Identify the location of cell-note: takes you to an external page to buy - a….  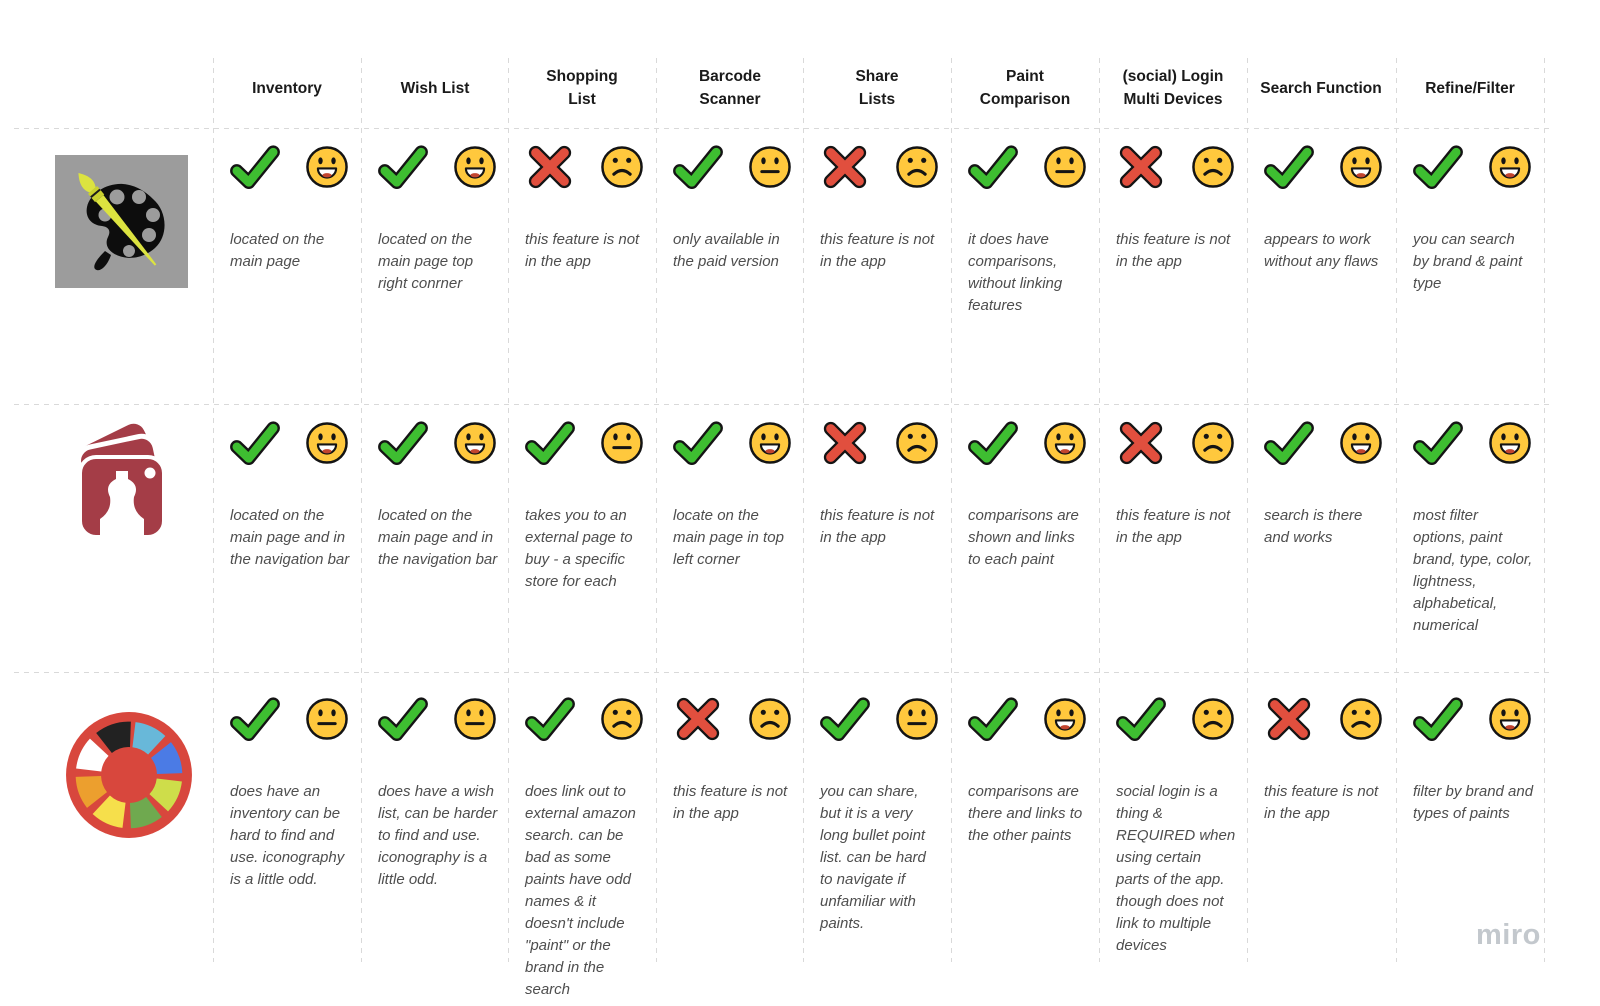
(579, 548).